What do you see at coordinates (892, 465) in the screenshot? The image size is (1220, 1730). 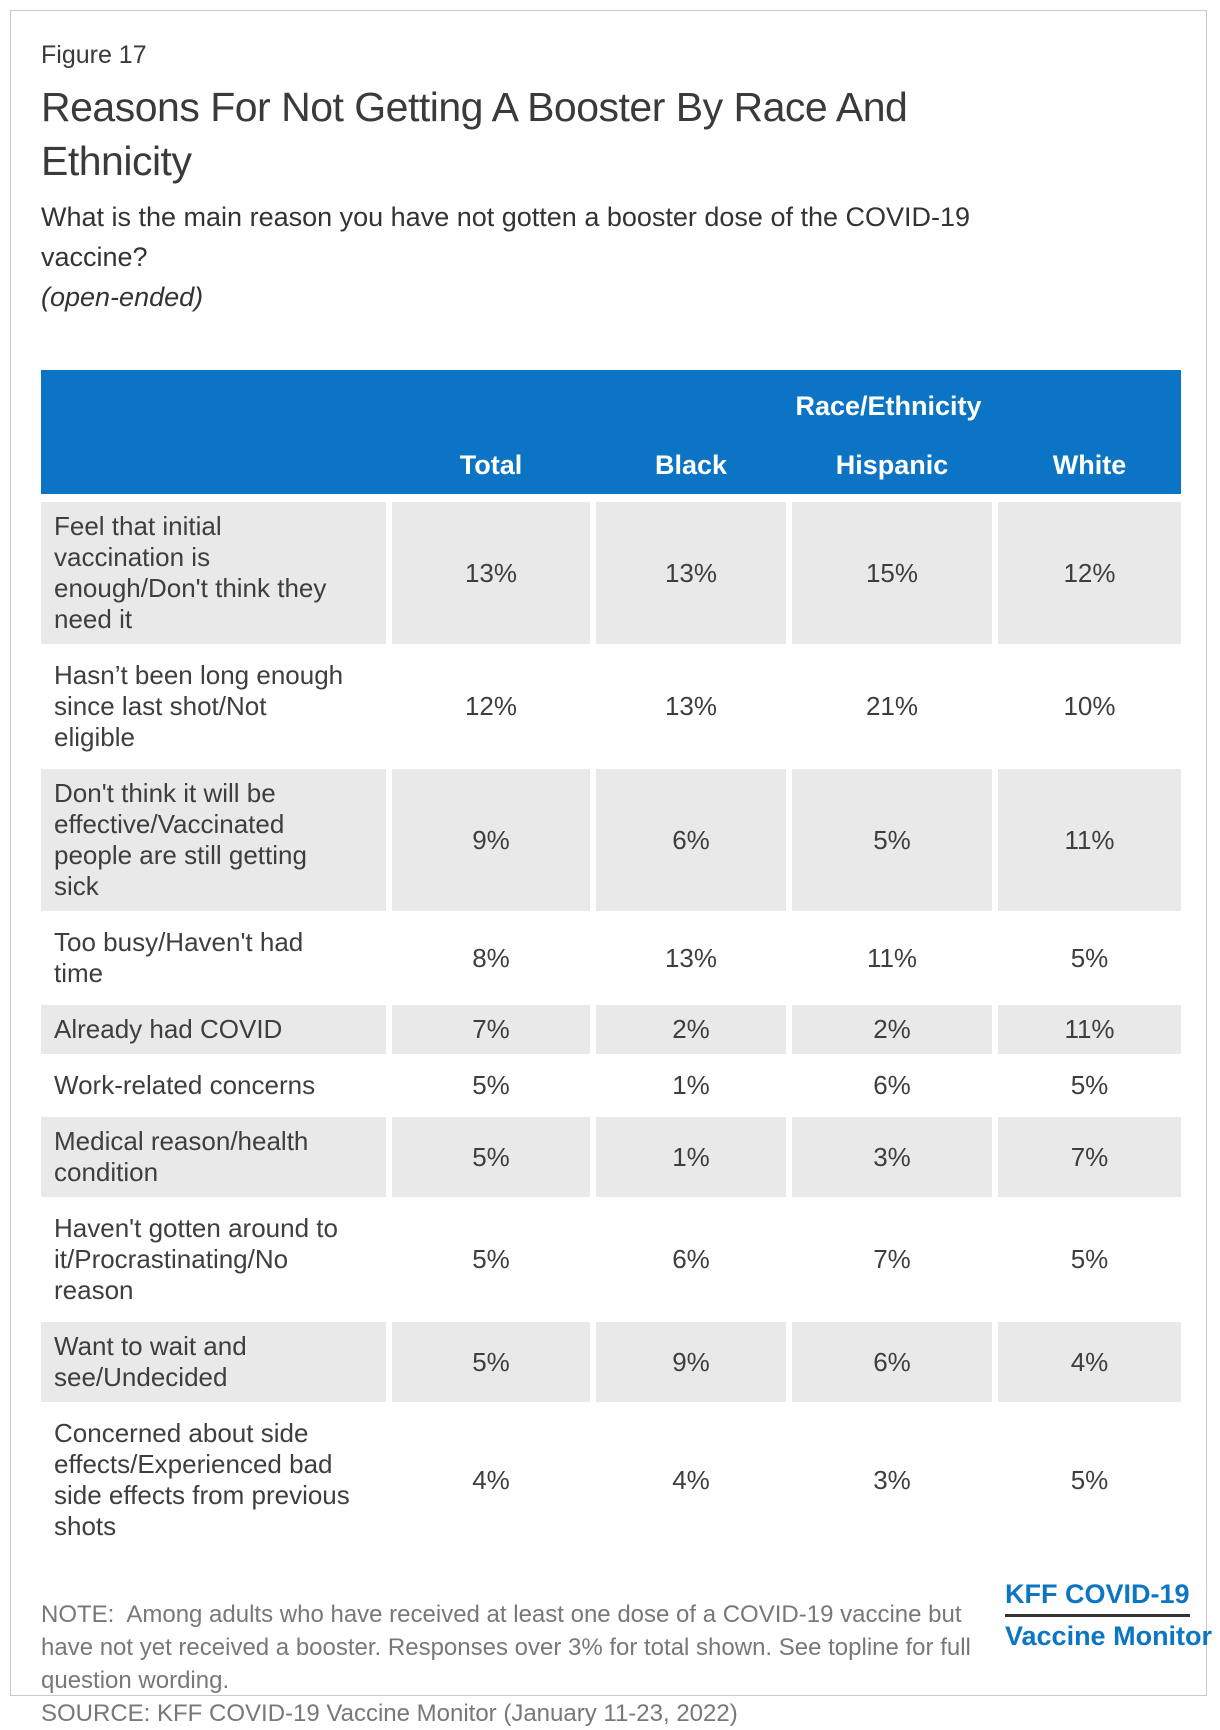 I see `column-header-hispanic: Hispanic` at bounding box center [892, 465].